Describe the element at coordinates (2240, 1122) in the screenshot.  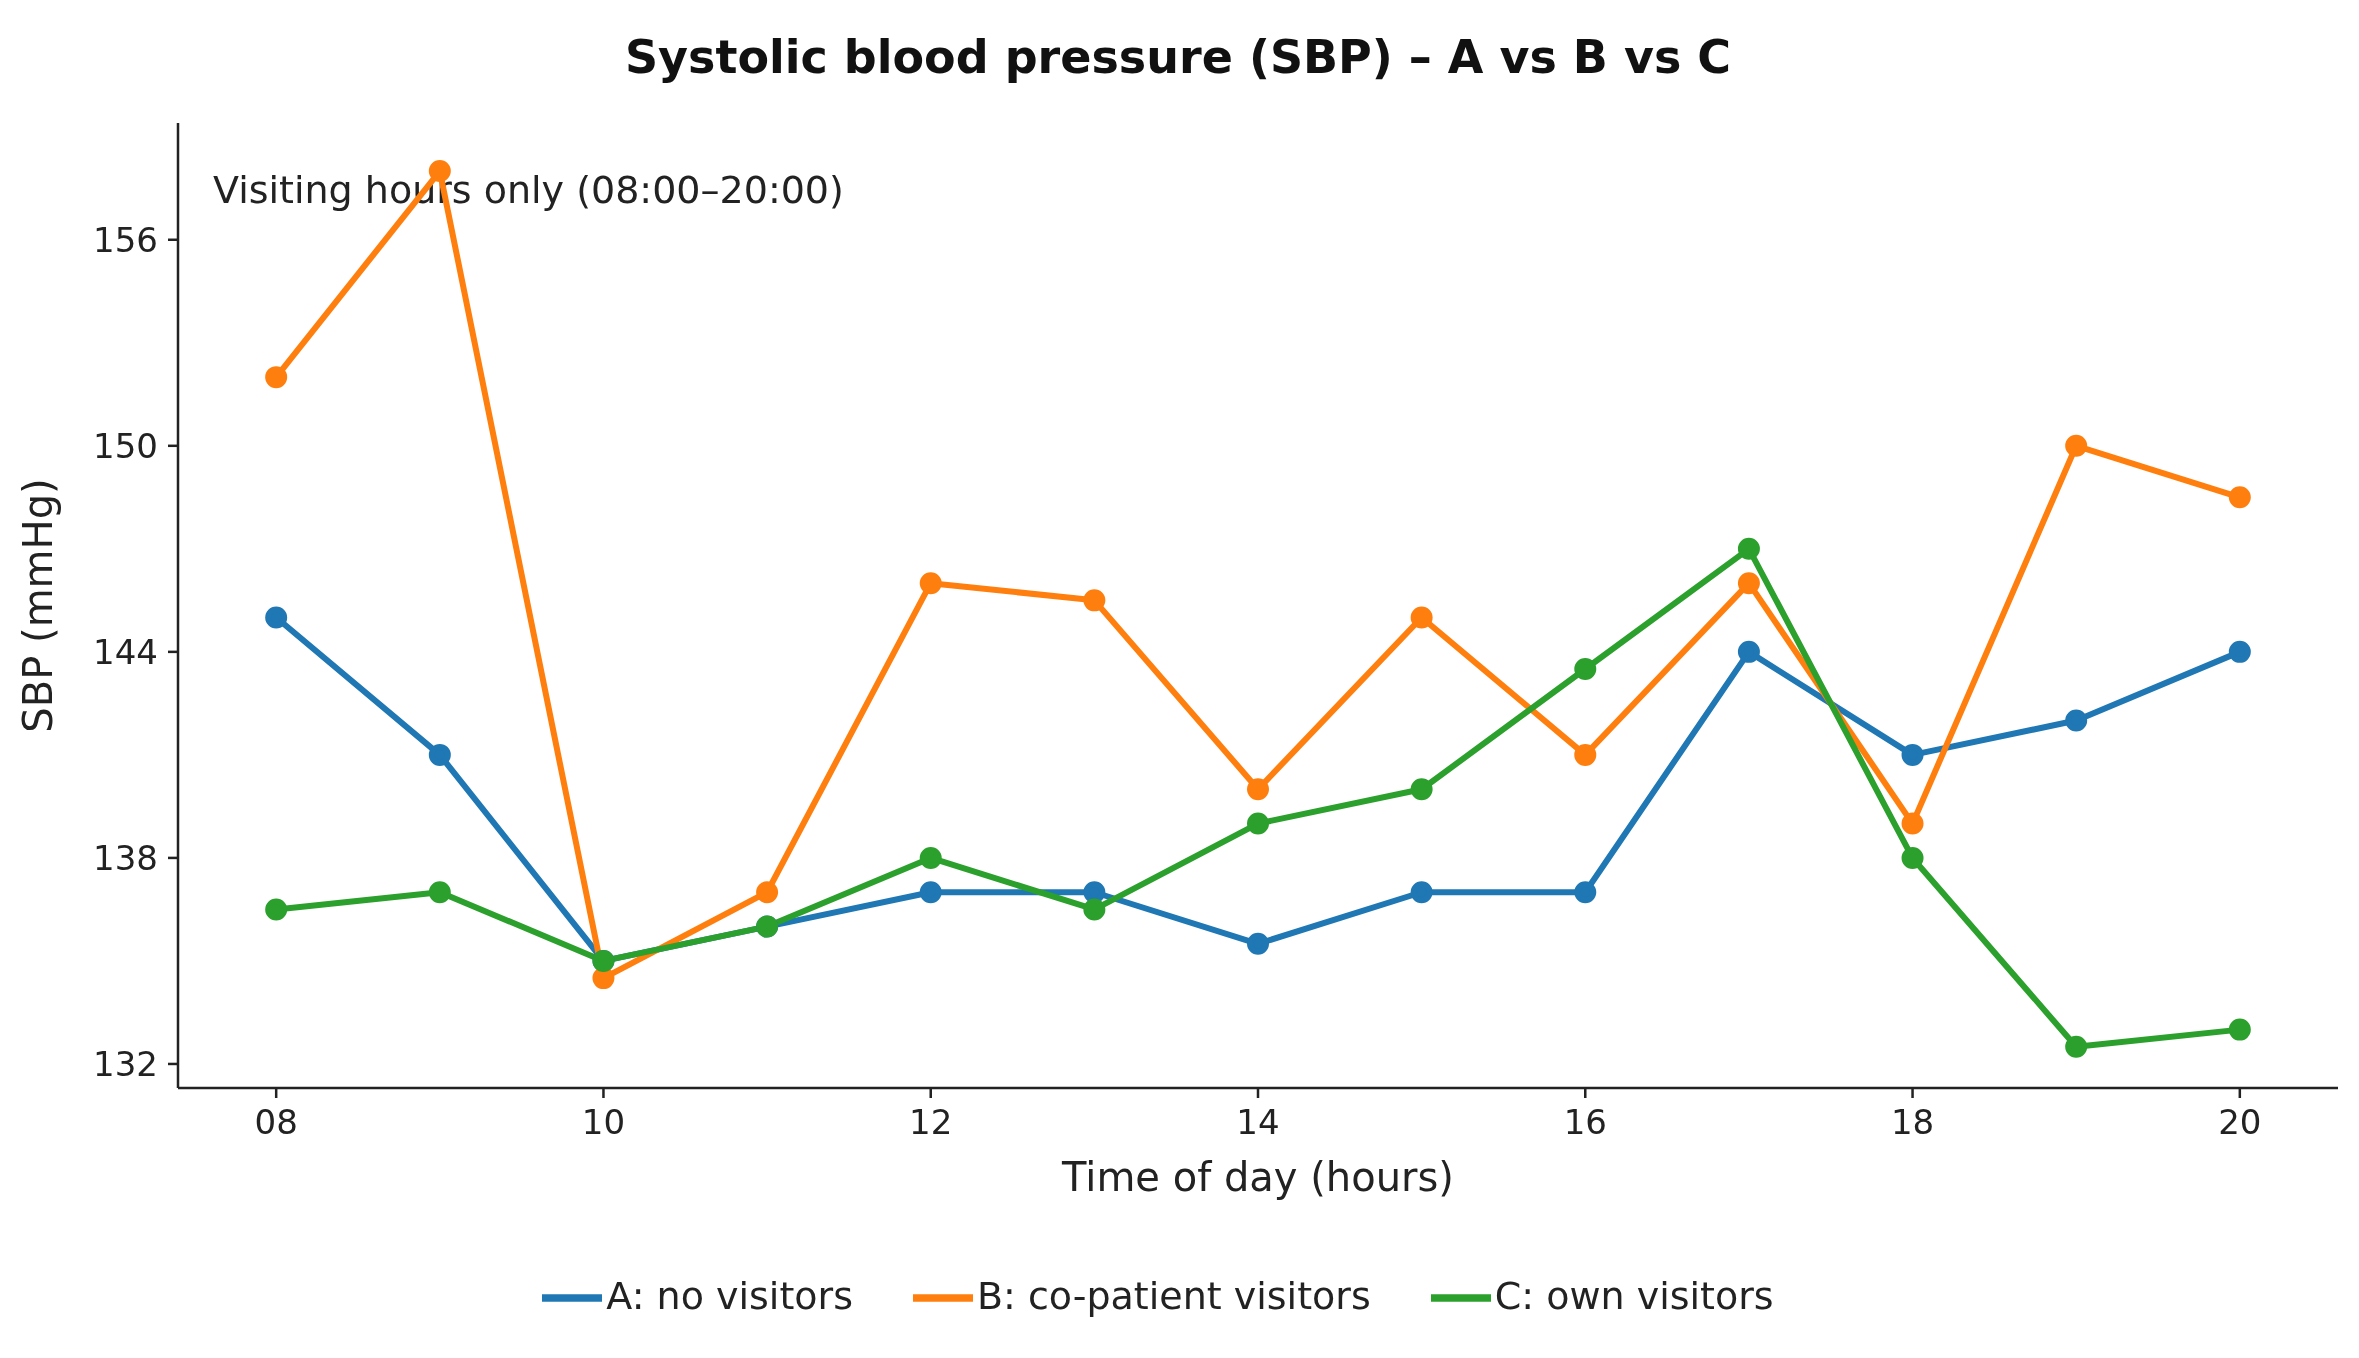
I see `x-tick-label: 20` at that location.